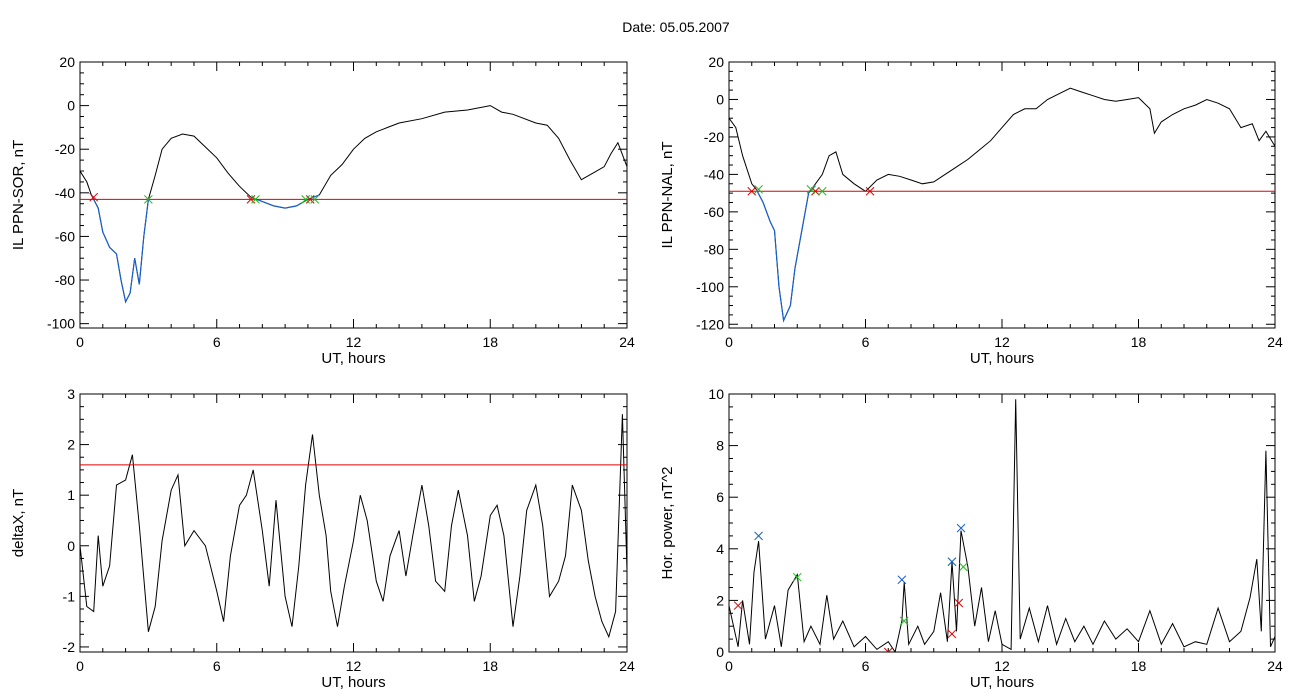 This screenshot has height=700, width=1300. I want to click on y-tick-label: 1, so click(71, 495).